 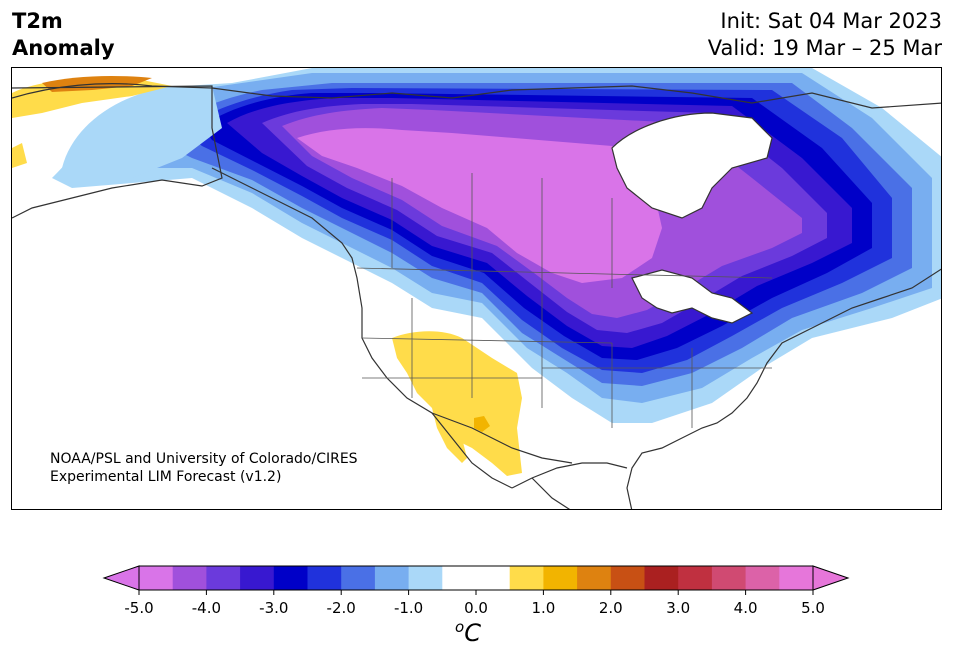 I want to click on colorbar-tick-label: 4.0, so click(x=746, y=608).